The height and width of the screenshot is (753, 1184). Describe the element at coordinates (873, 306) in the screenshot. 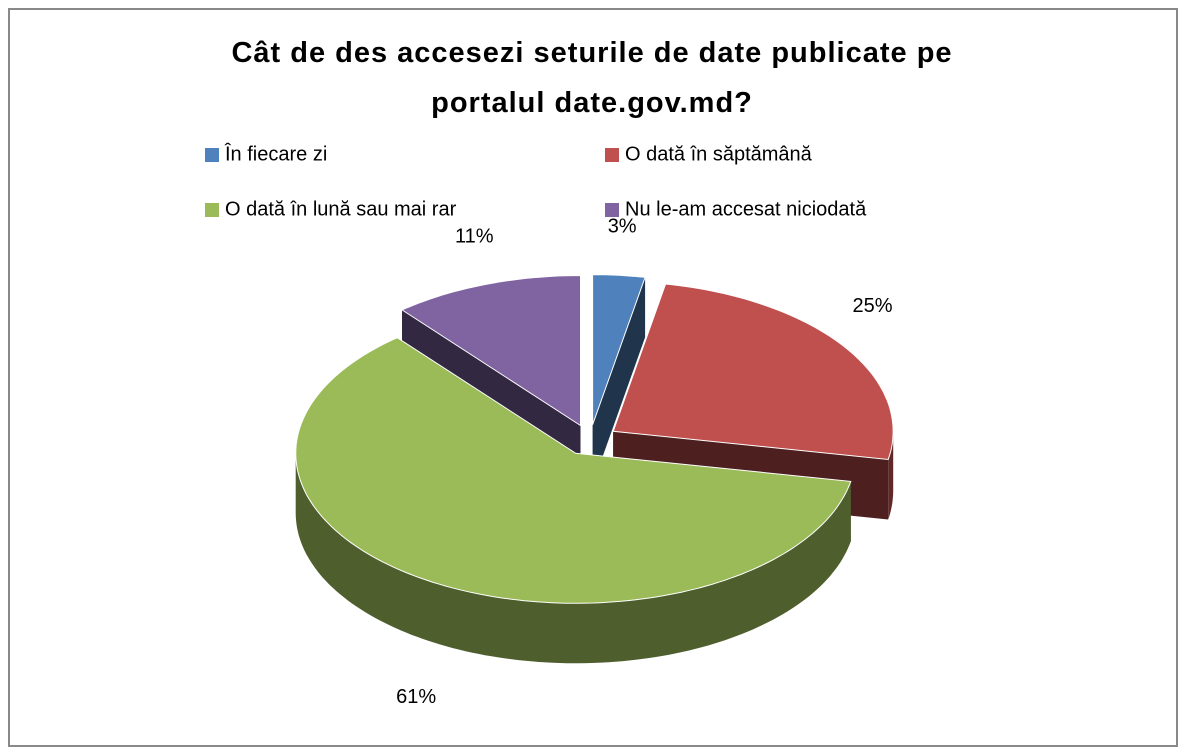

I see `value-label: 25%` at that location.